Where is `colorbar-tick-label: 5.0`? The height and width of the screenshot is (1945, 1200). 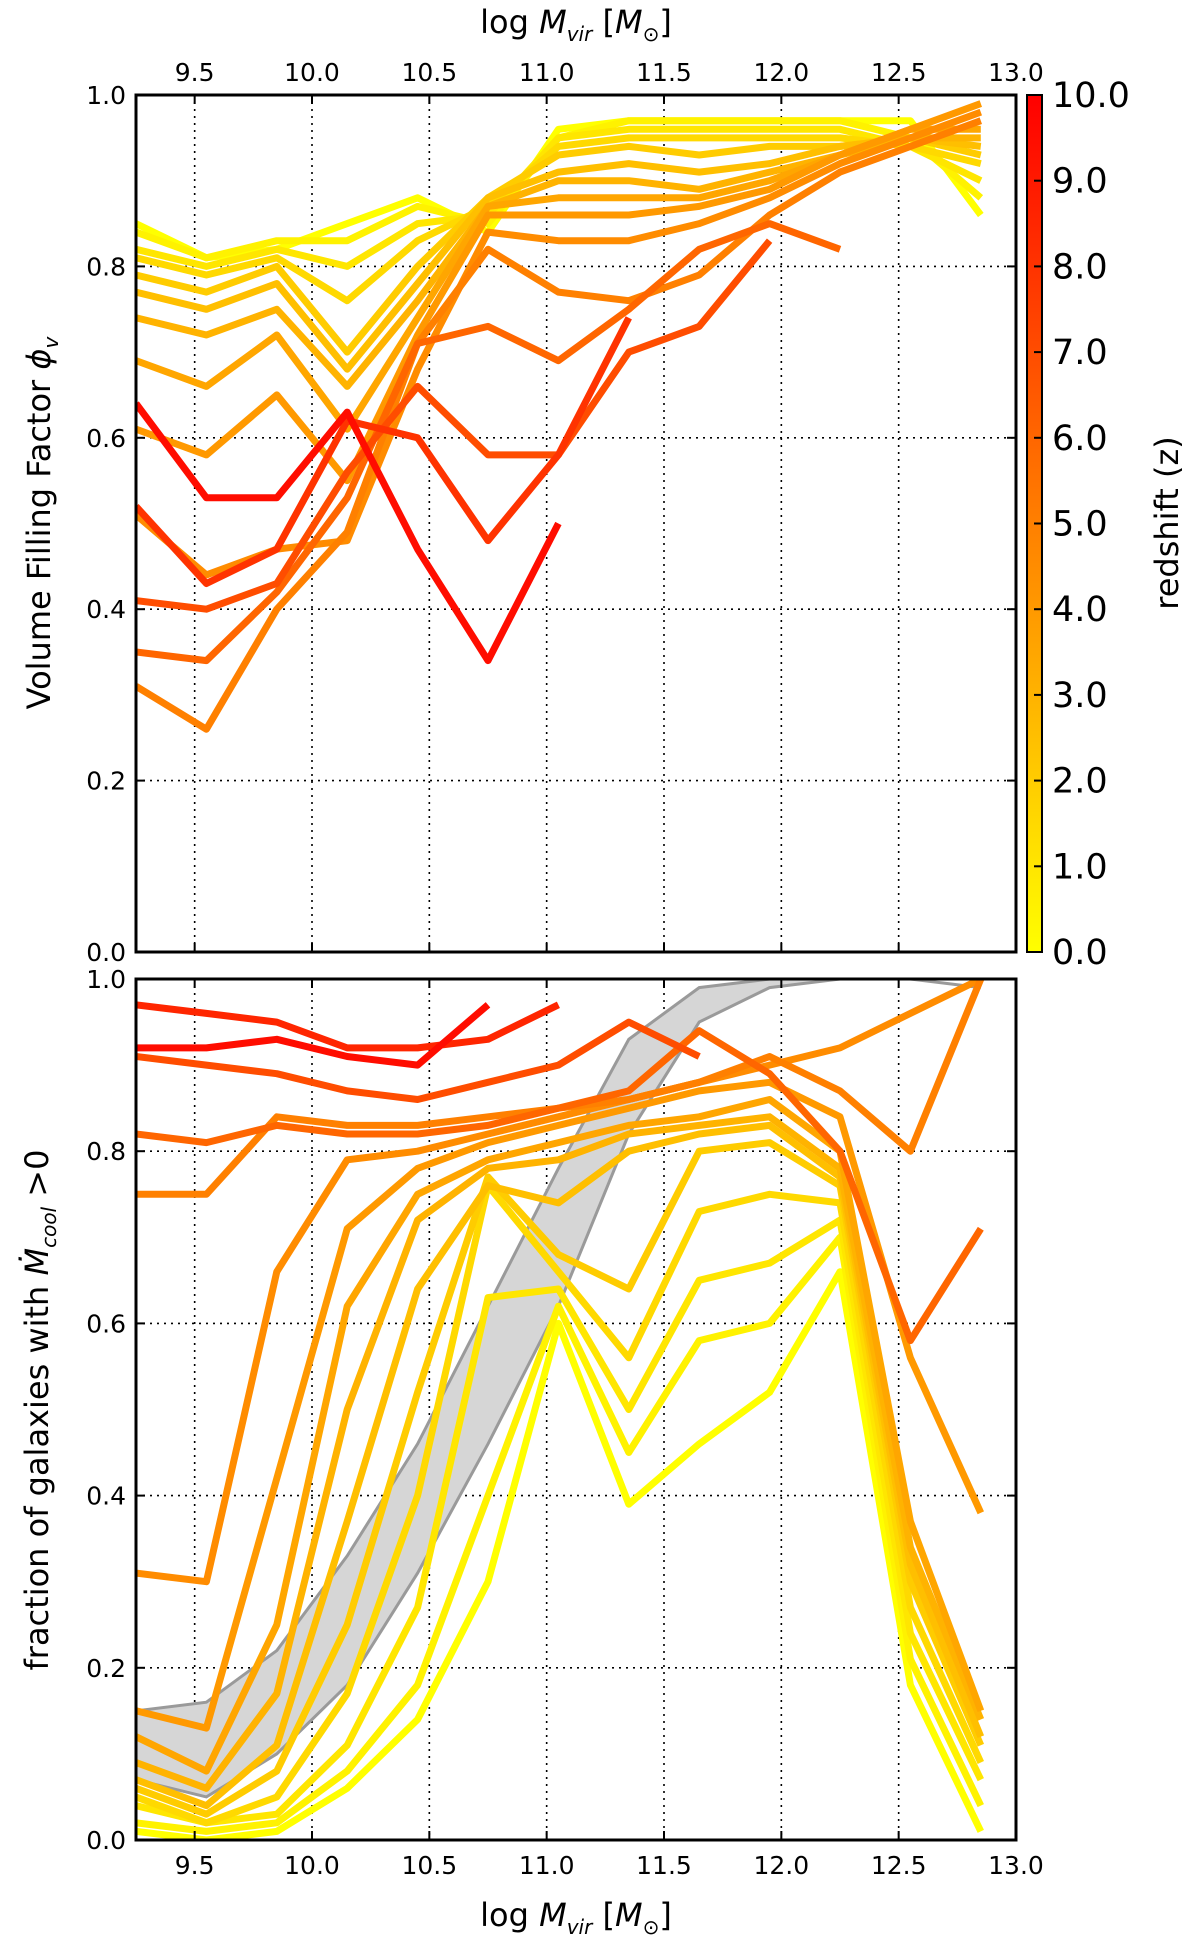
colorbar-tick-label: 5.0 is located at coordinates (1080, 525).